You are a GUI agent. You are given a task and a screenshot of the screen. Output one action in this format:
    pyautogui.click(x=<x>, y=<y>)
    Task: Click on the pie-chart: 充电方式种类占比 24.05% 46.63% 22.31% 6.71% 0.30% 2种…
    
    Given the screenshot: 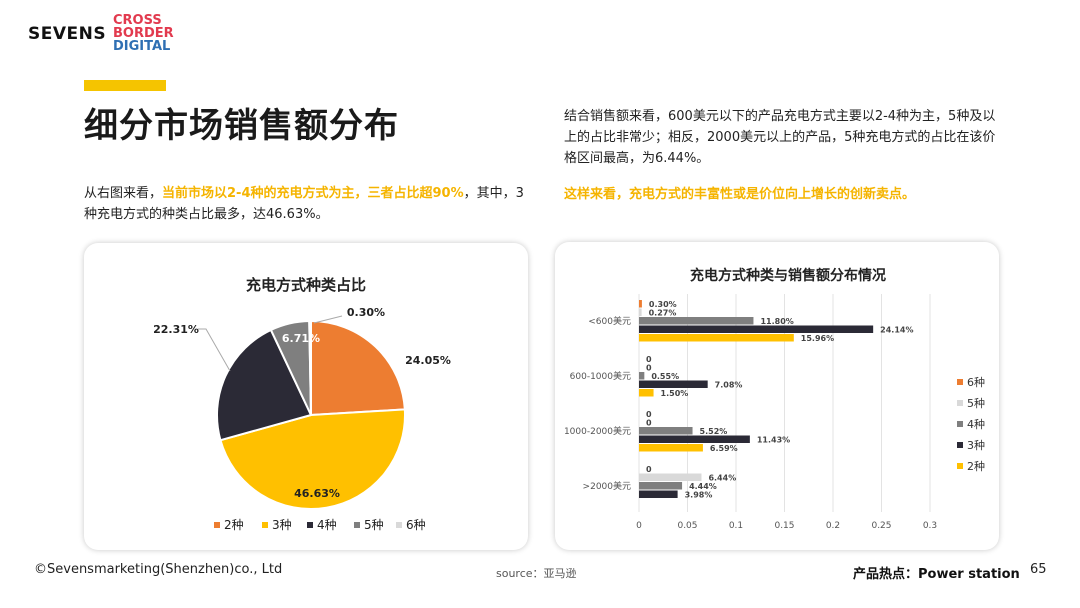 What is the action you would take?
    pyautogui.click(x=302, y=404)
    